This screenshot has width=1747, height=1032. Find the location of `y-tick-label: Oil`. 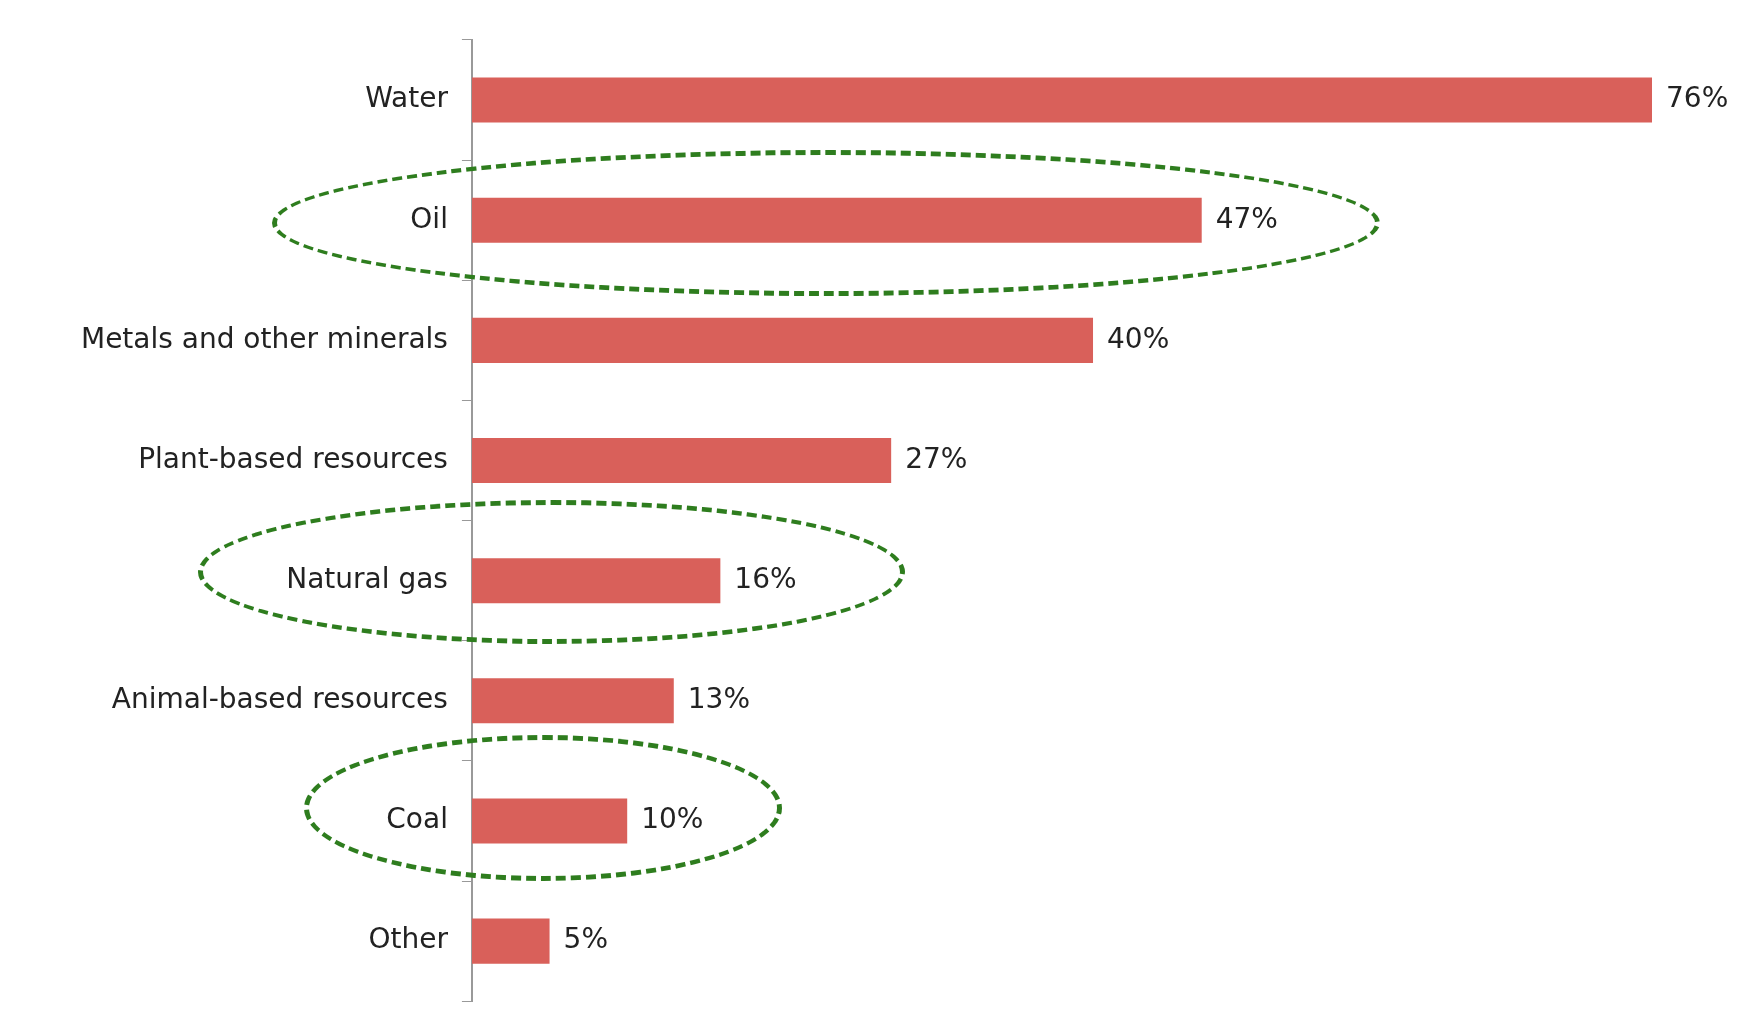

y-tick-label: Oil is located at coordinates (429, 218).